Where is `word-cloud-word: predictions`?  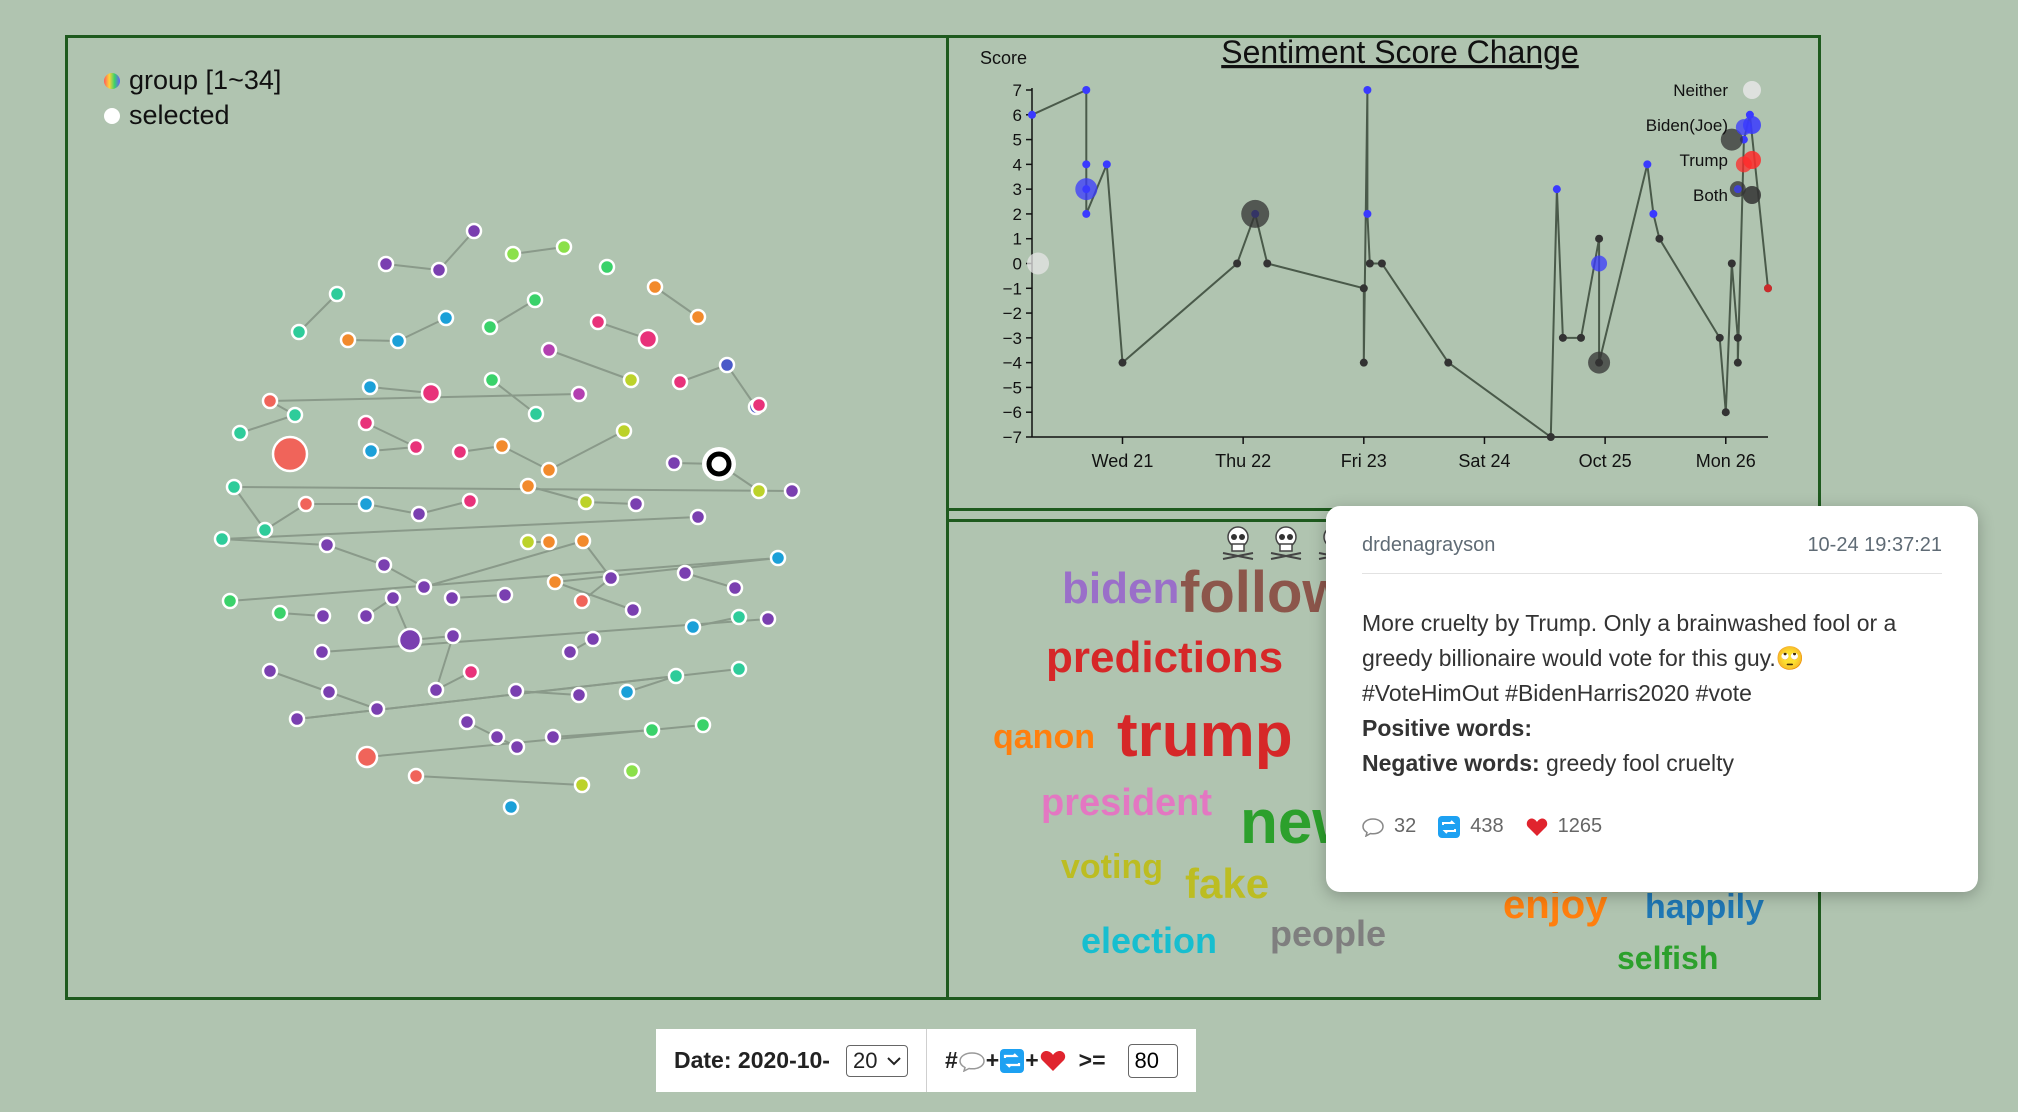
word-cloud-word: predictions is located at coordinates (1164, 657).